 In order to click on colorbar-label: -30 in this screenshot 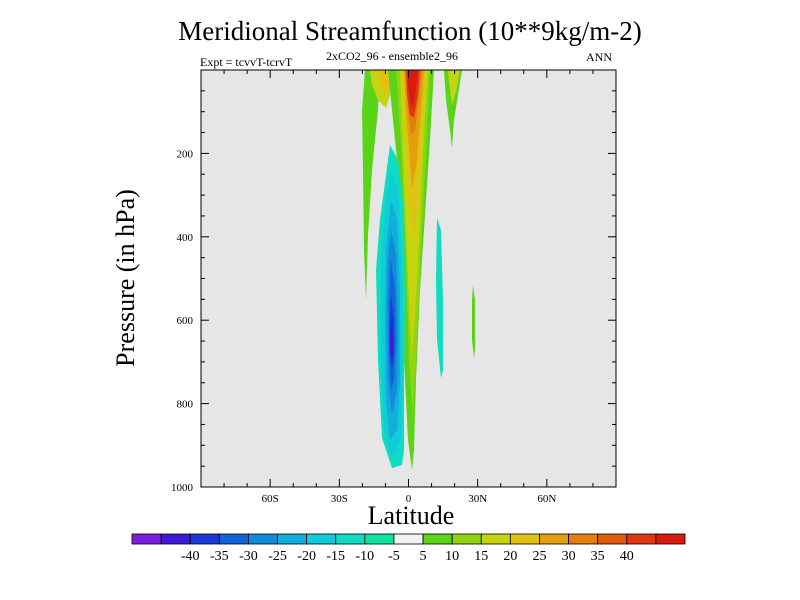, I will do `click(248, 556)`.